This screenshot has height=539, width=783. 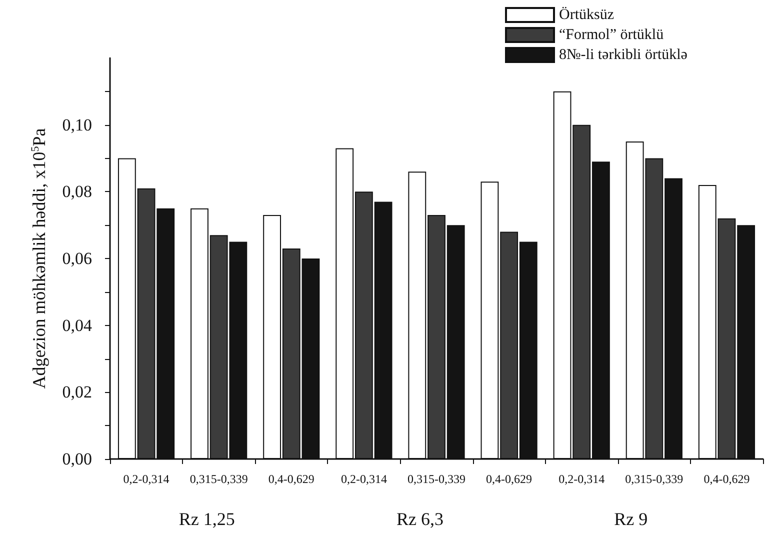 I want to click on y-tick-label: 0,10, so click(x=77, y=124).